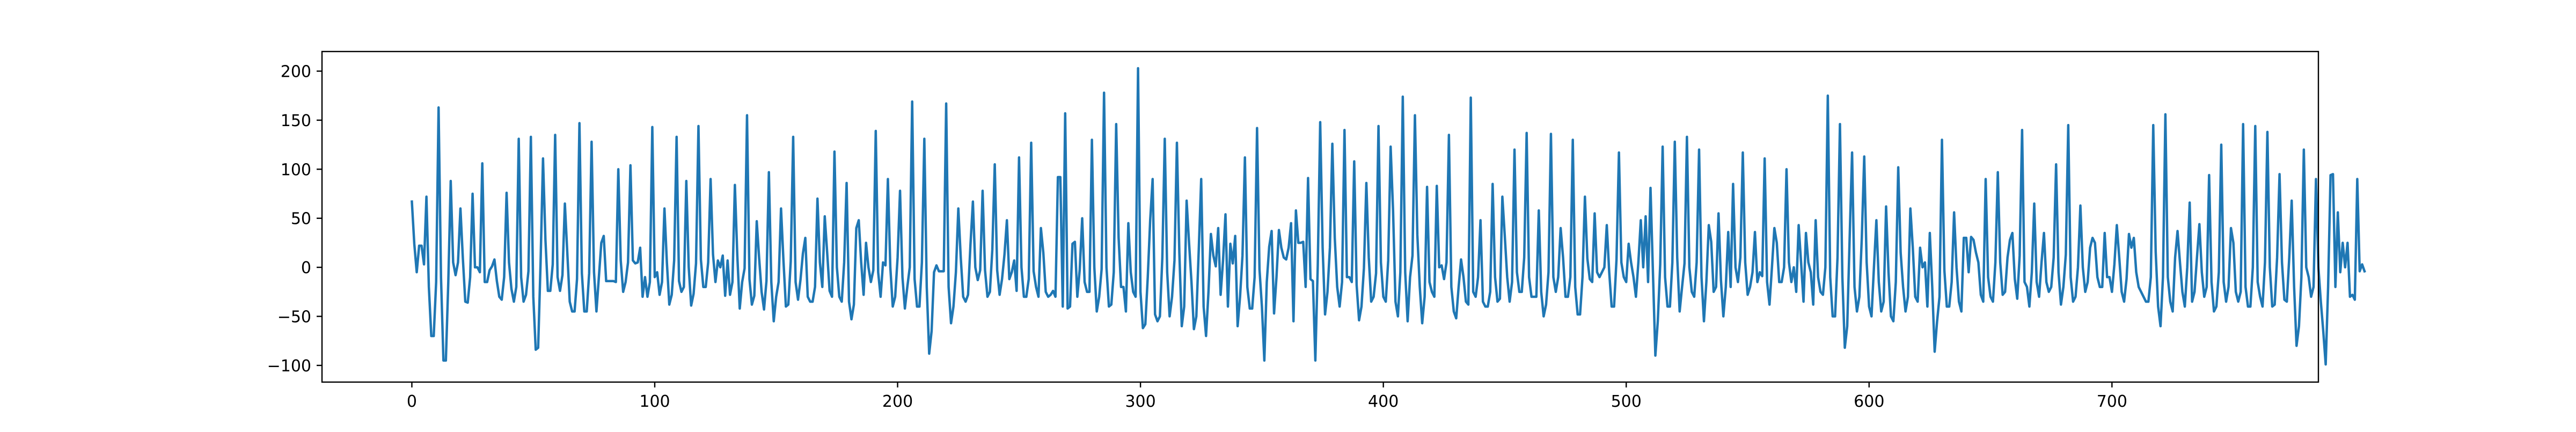  Describe the element at coordinates (296, 72) in the screenshot. I see `y-tick-label: 200` at that location.